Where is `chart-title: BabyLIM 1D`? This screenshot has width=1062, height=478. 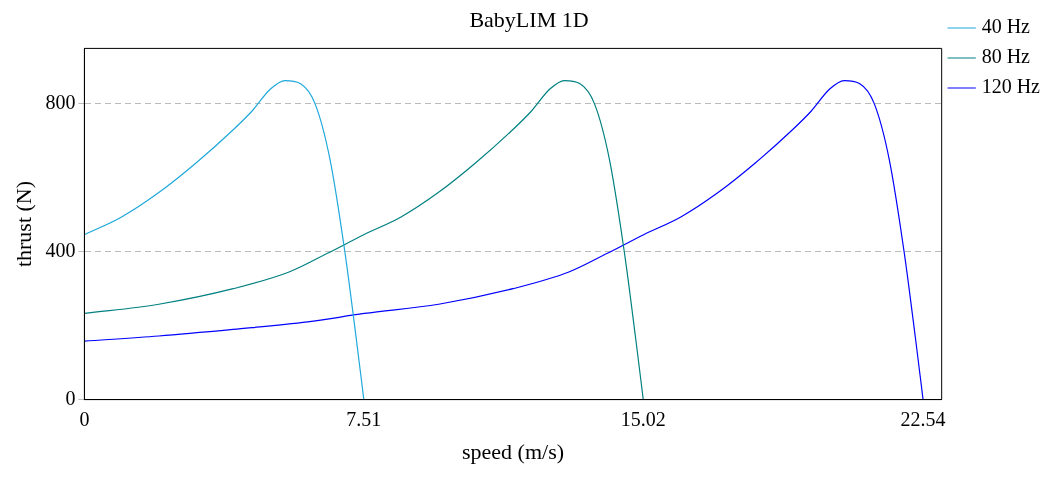
chart-title: BabyLIM 1D is located at coordinates (529, 19).